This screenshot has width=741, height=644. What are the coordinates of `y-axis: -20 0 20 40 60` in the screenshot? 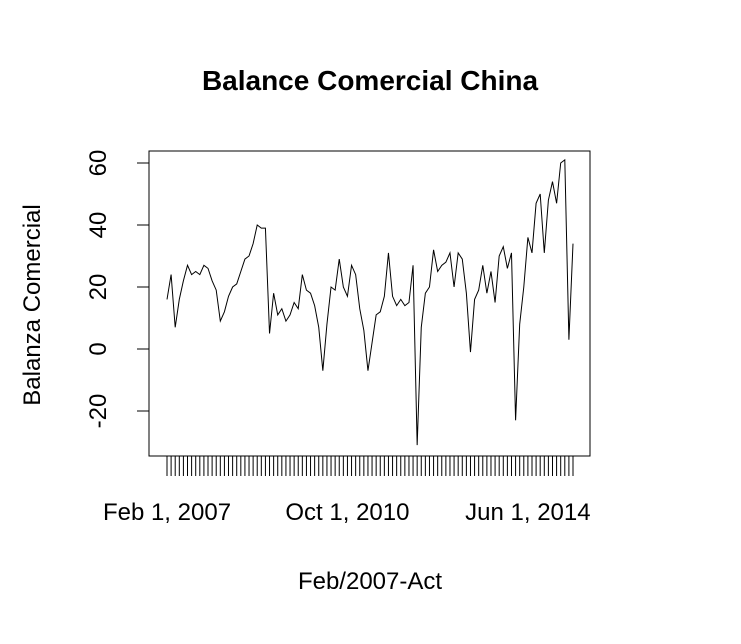 It's located at (117, 289).